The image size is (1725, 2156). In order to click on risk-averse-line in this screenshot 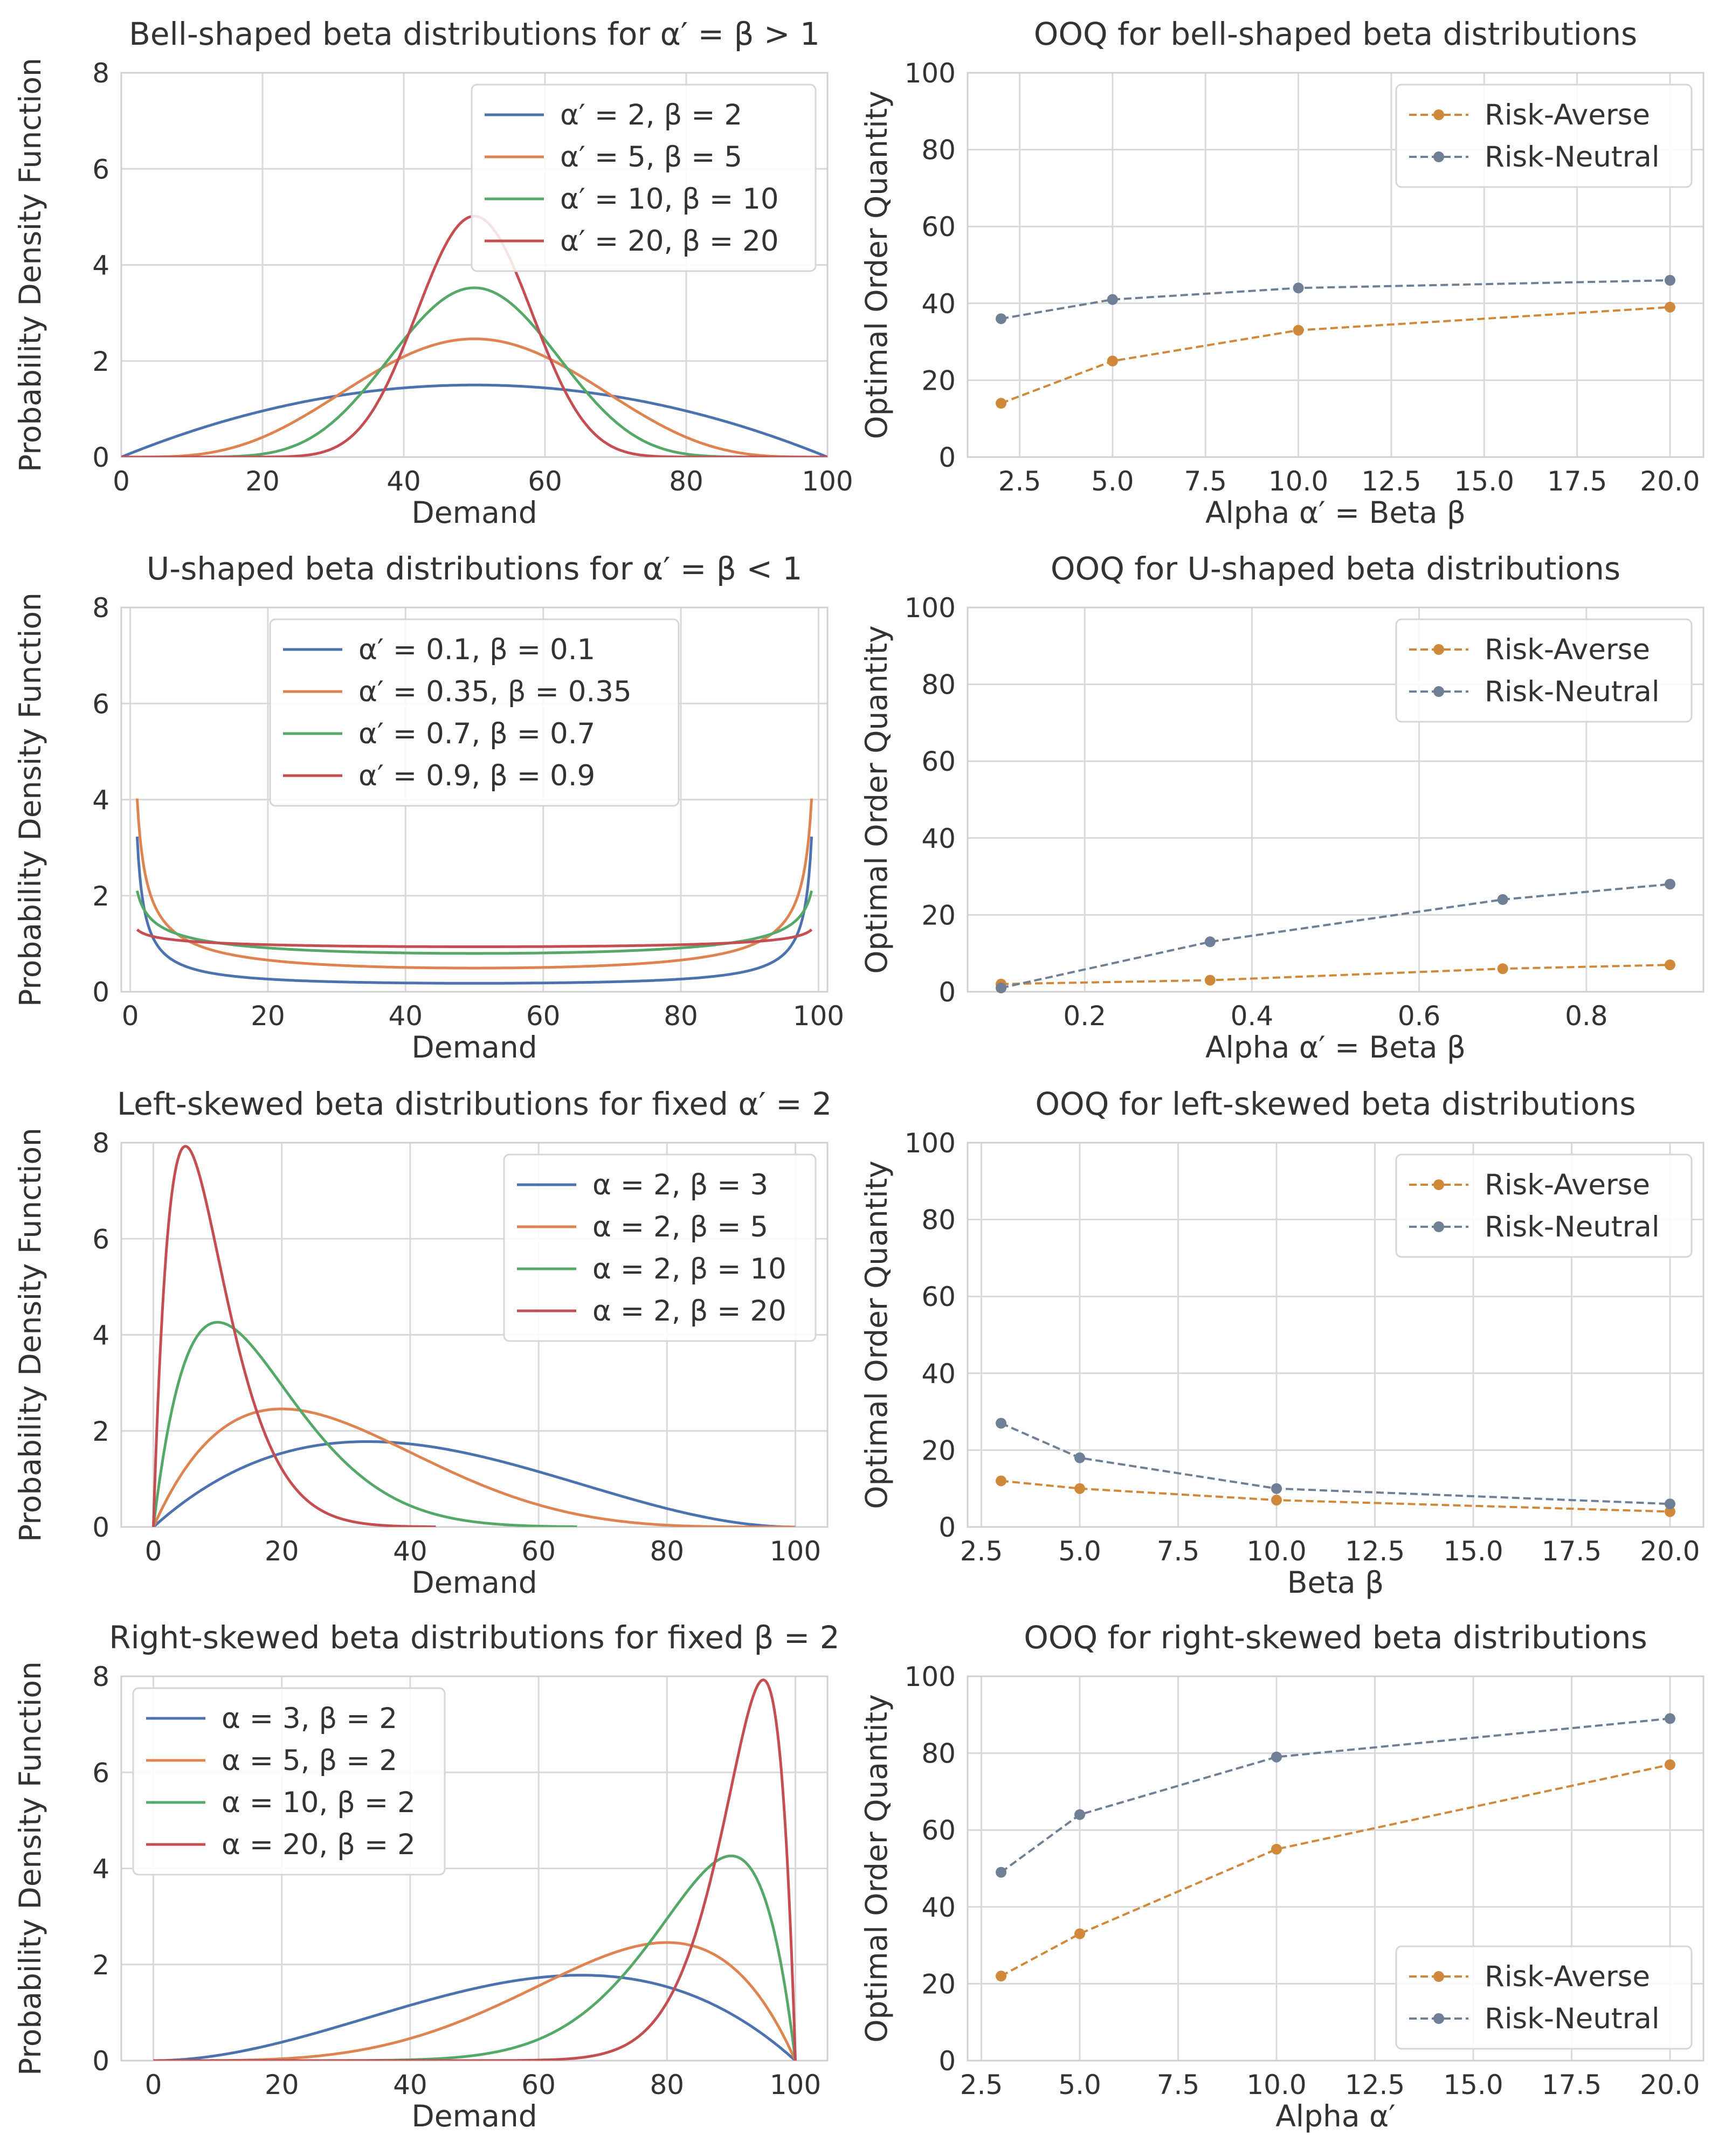, I will do `click(1335, 1497)`.